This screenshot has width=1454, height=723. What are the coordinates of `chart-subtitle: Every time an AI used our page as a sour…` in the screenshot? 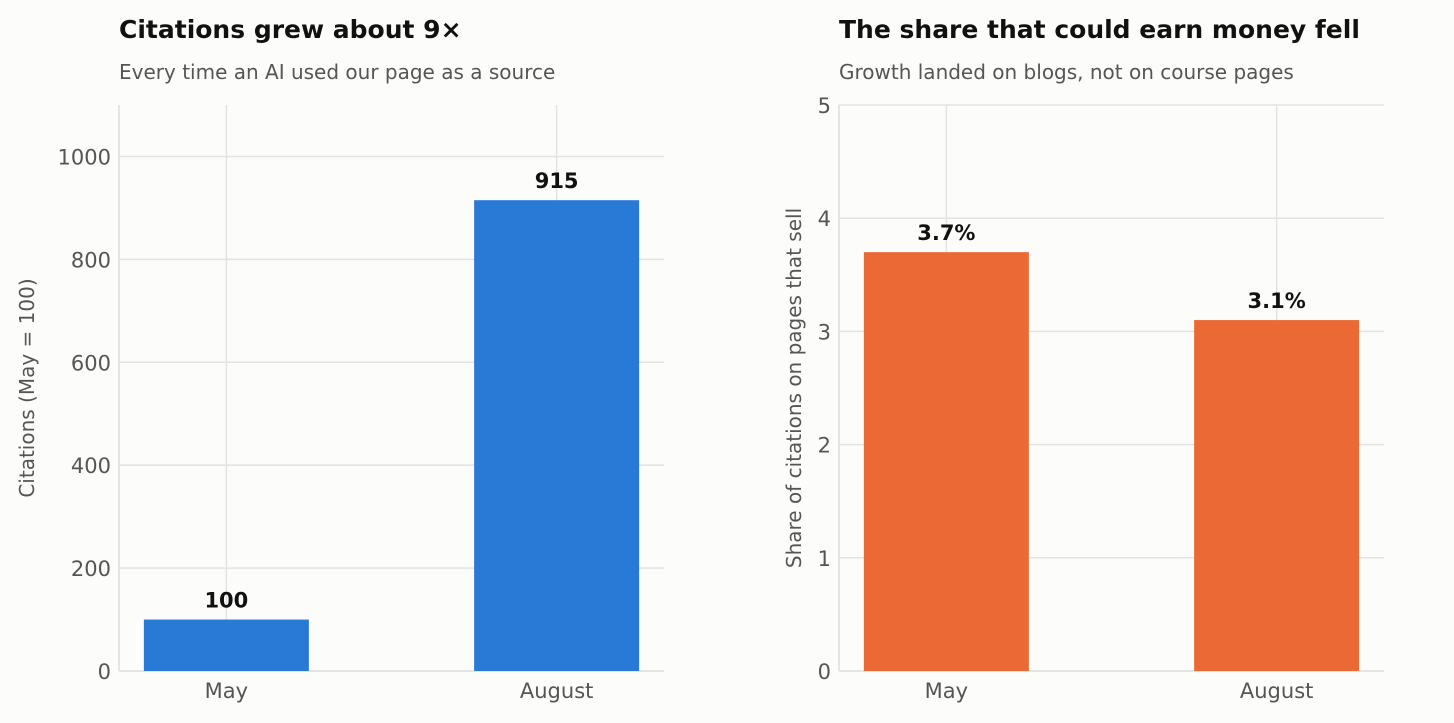 It's located at (337, 72).